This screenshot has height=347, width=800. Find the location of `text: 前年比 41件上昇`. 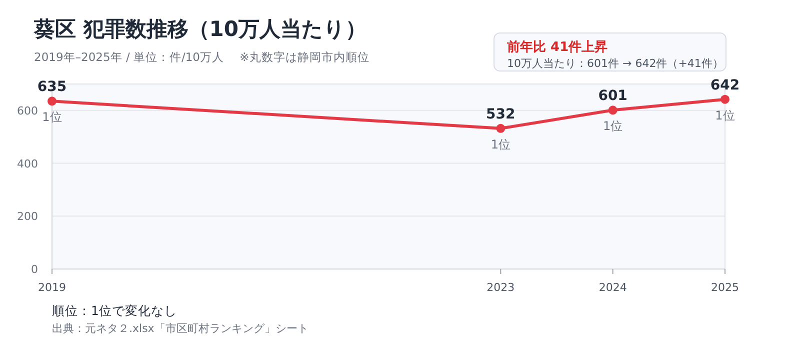

text: 前年比 41件上昇 is located at coordinates (557, 47).